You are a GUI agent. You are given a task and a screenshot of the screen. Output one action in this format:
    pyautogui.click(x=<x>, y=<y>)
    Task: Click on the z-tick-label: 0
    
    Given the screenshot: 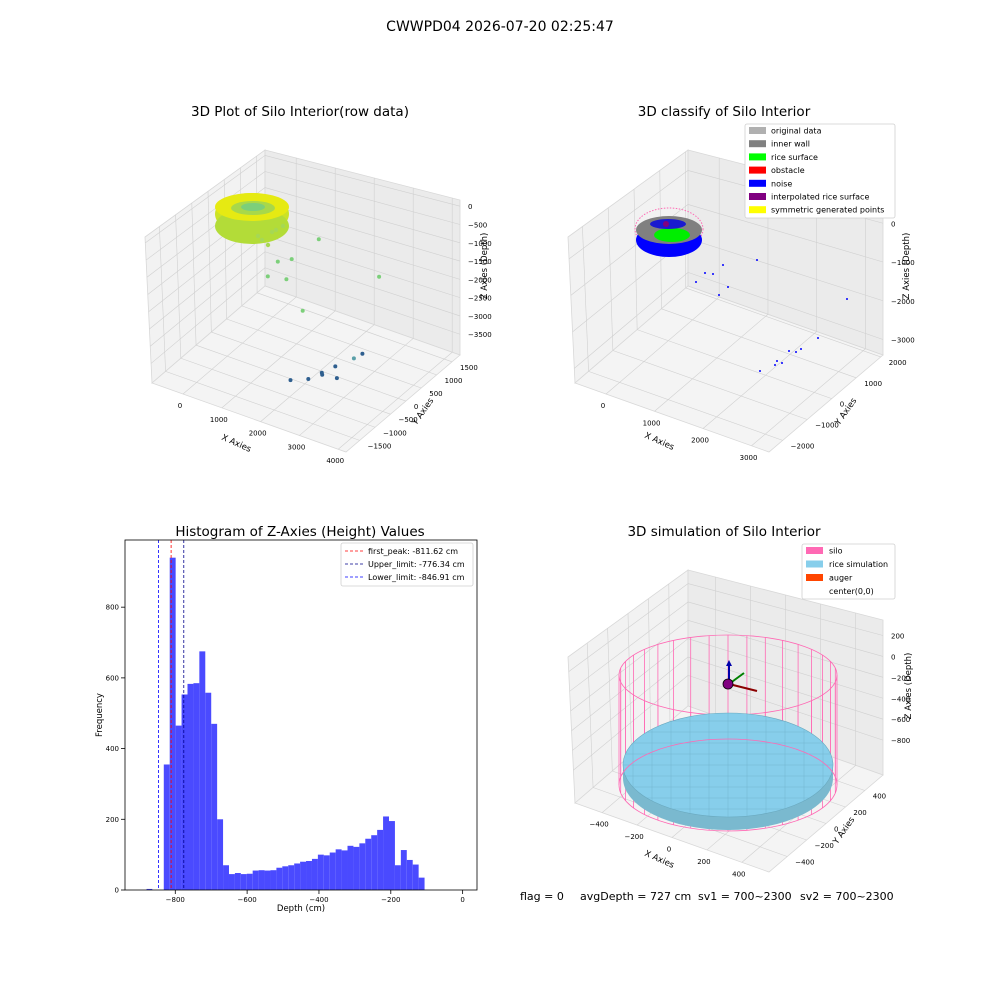 What is the action you would take?
    pyautogui.click(x=893, y=224)
    